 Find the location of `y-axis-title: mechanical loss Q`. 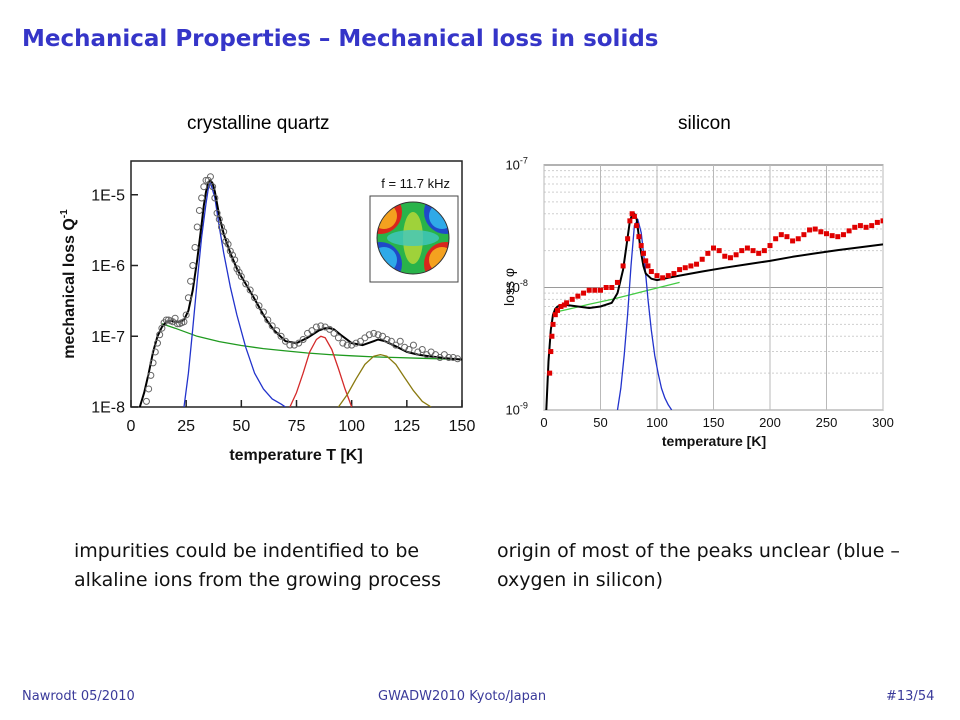

y-axis-title: mechanical loss Q is located at coordinates (69, 288).